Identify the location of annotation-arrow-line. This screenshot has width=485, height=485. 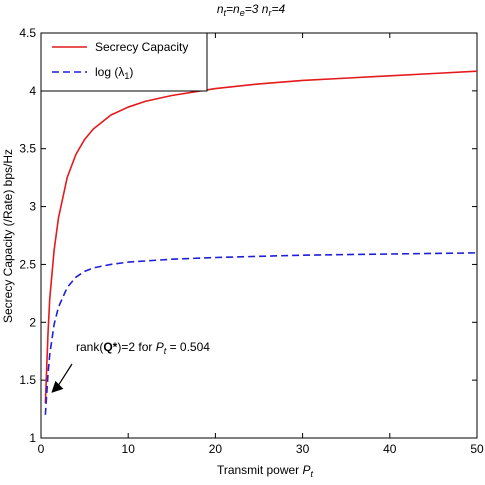
(64, 375).